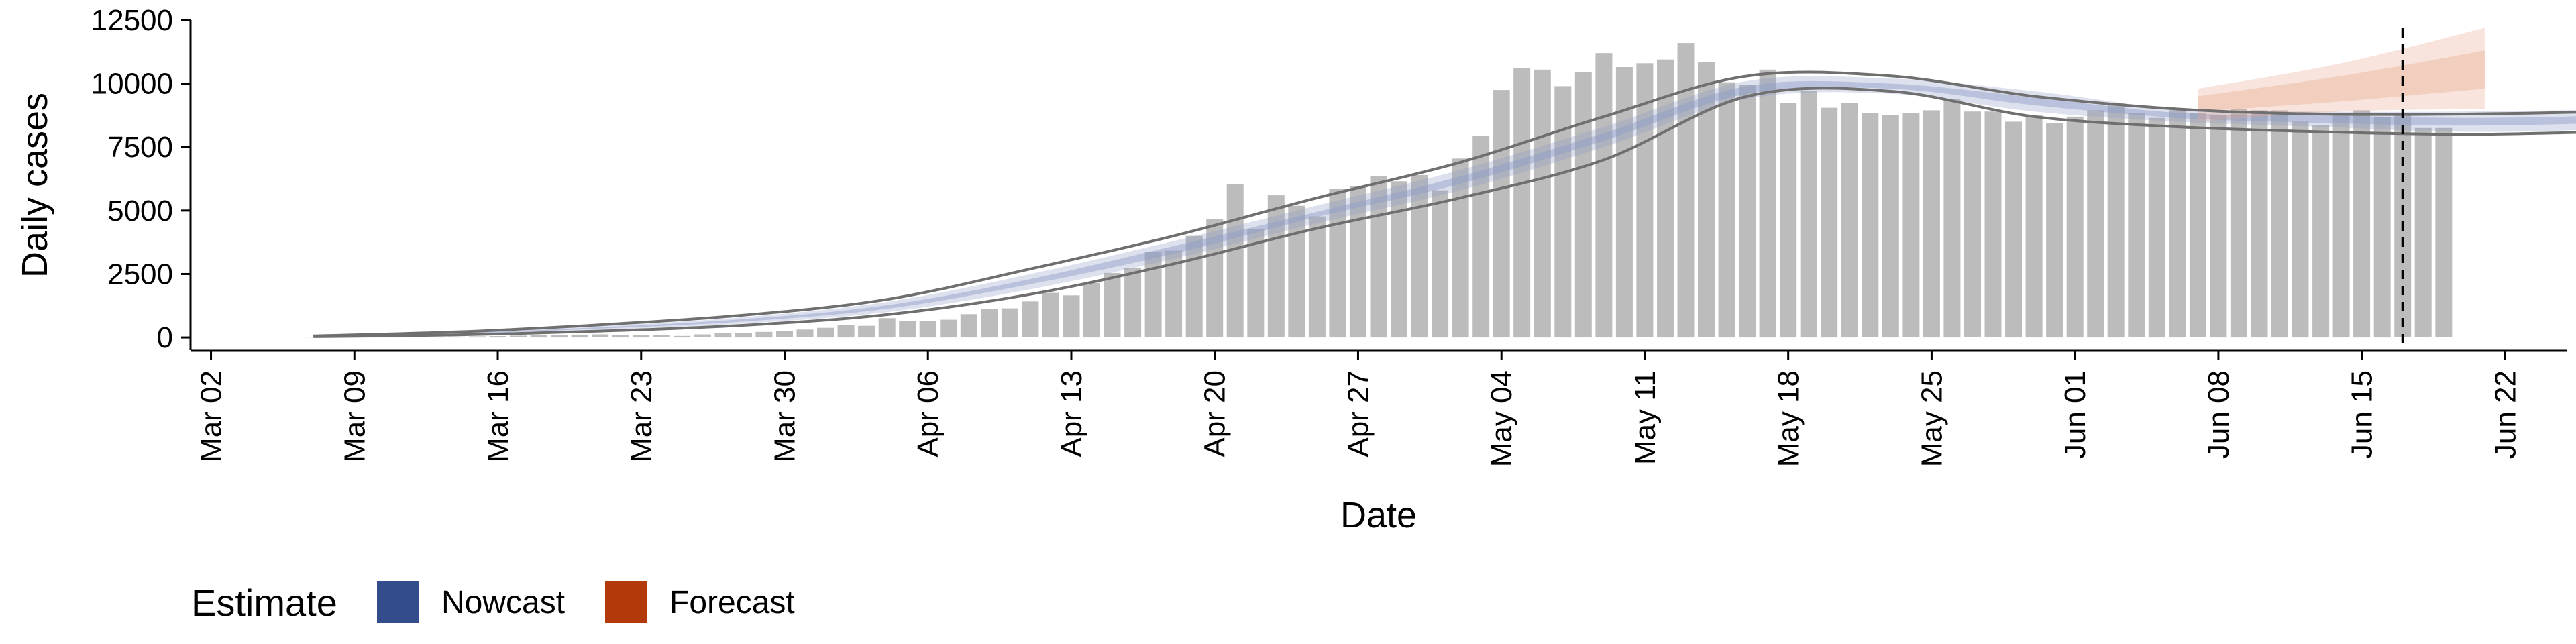 This screenshot has height=644, width=2576. Describe the element at coordinates (1645, 417) in the screenshot. I see `x-tick-label: May 11` at that location.